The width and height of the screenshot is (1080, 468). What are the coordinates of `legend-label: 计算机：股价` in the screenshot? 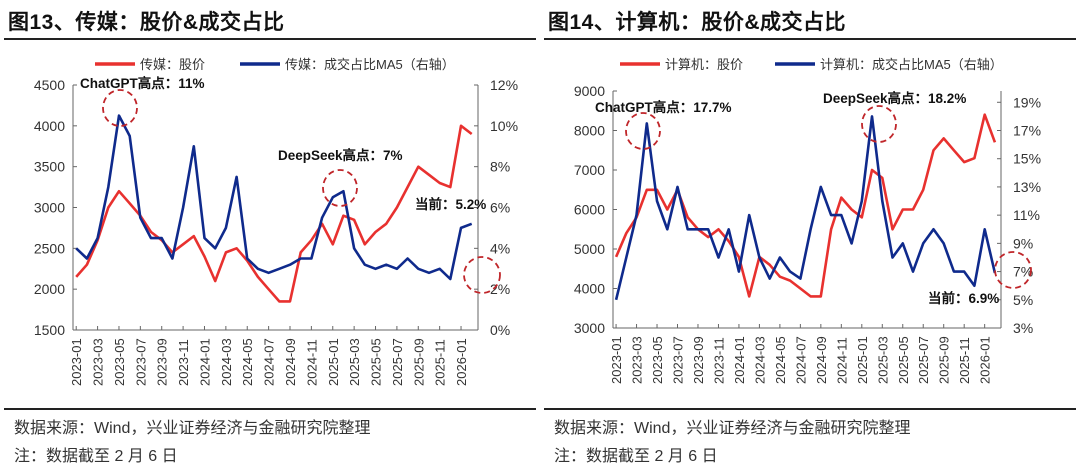 It's located at (704, 64).